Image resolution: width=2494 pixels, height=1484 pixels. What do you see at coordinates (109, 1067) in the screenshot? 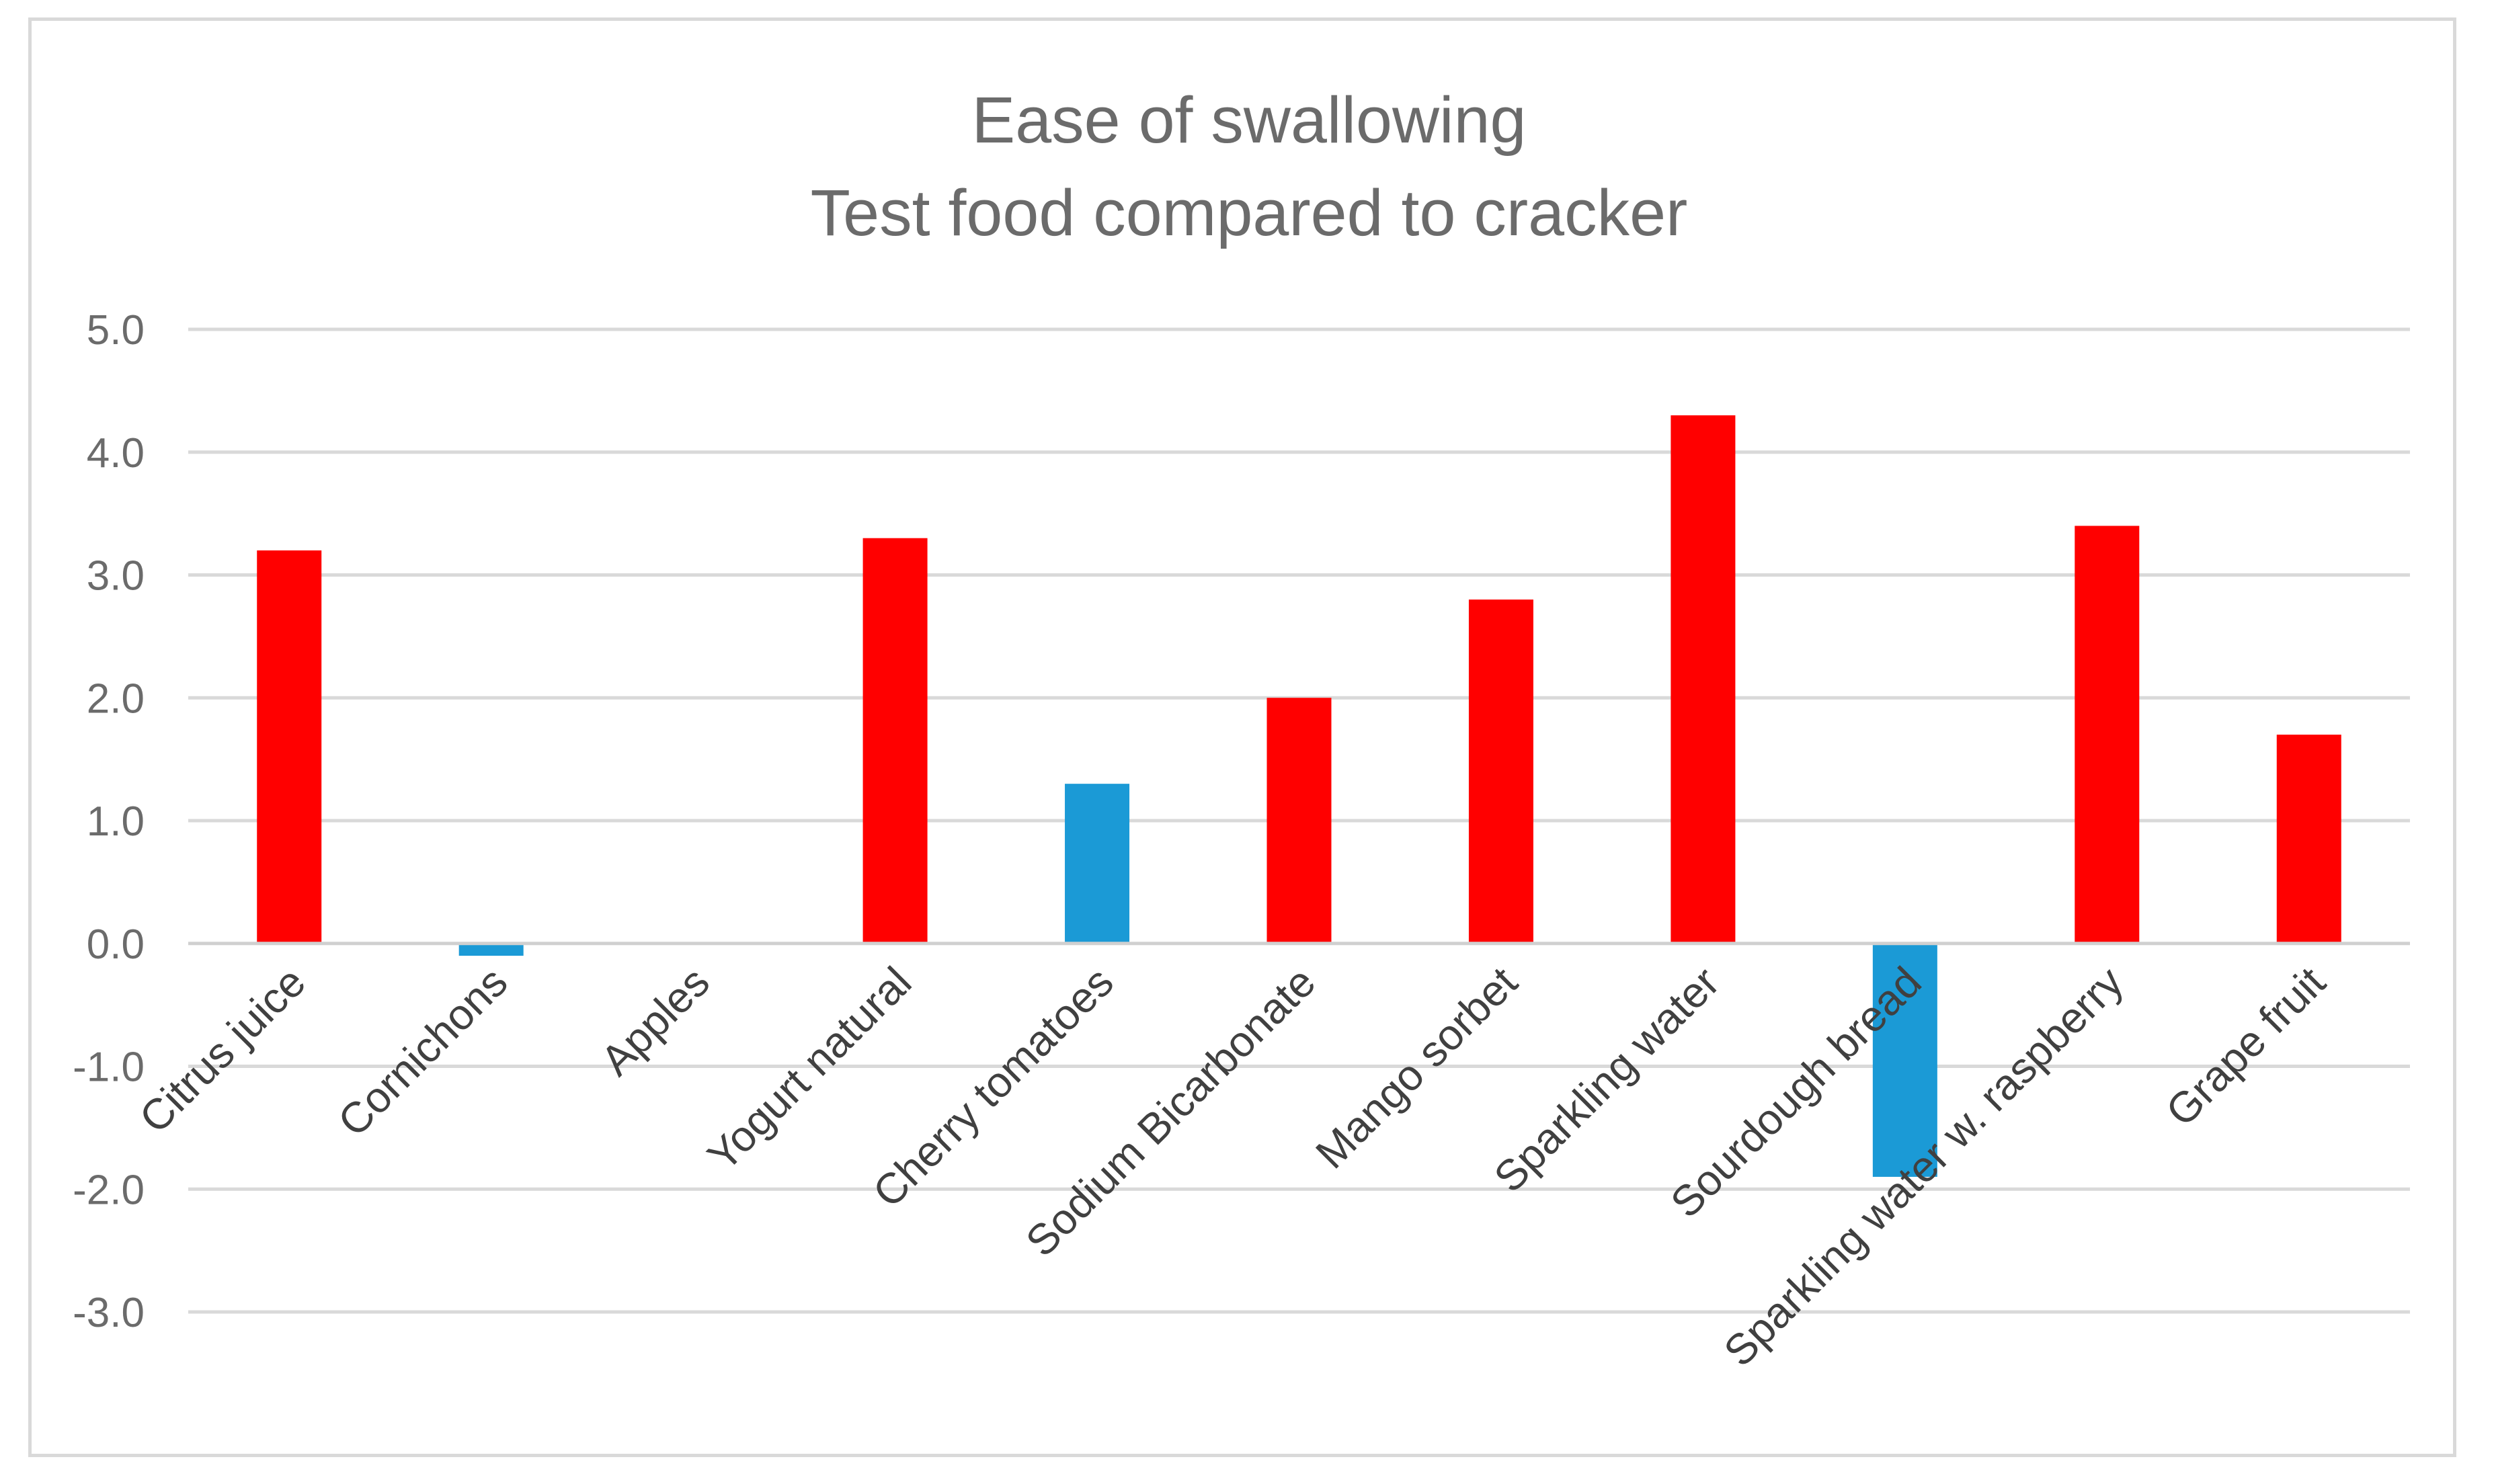
I see `y-tick-label: -1.0` at bounding box center [109, 1067].